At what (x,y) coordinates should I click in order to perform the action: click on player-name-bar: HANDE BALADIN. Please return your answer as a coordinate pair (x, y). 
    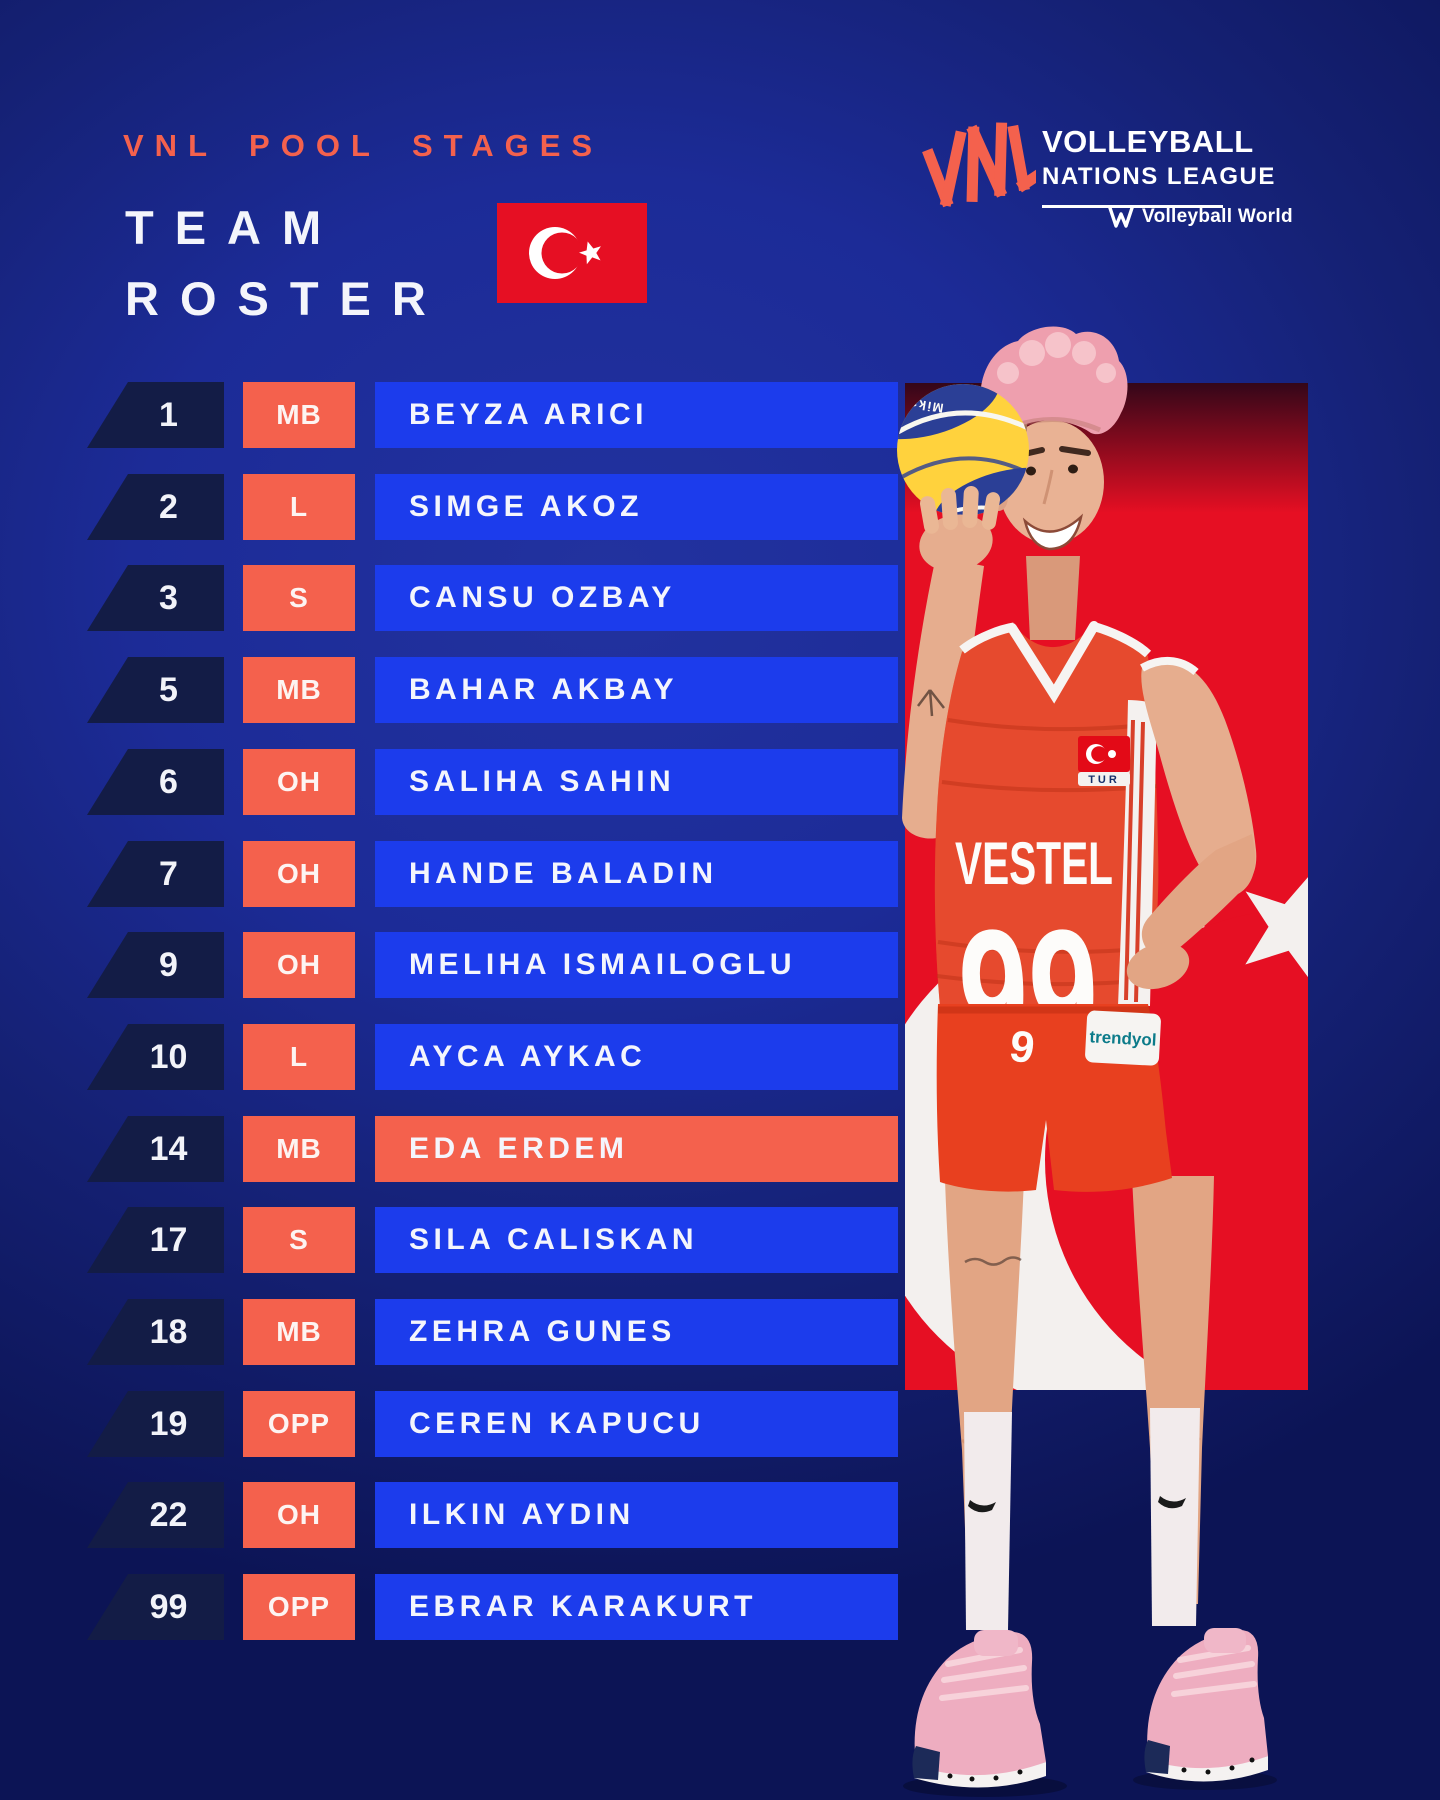
    Looking at the image, I should click on (636, 874).